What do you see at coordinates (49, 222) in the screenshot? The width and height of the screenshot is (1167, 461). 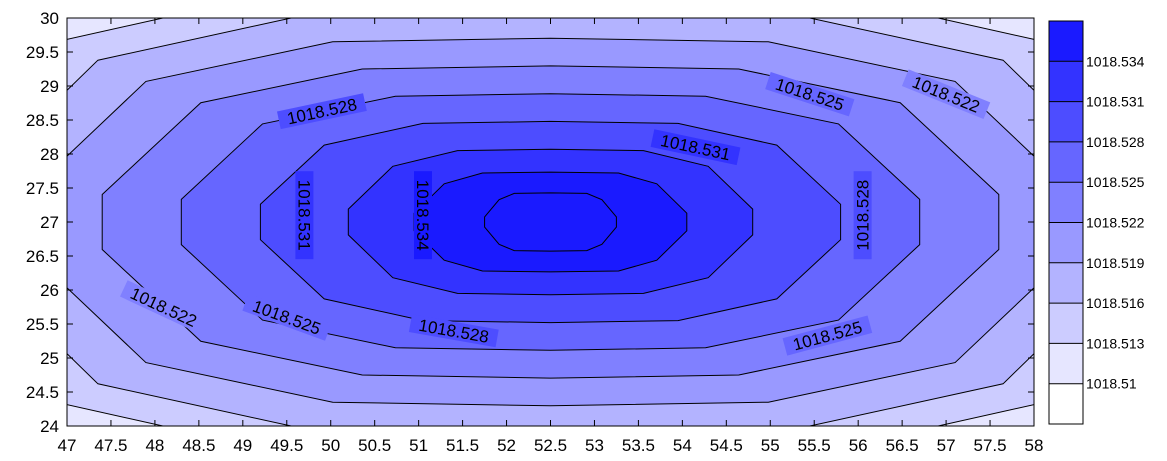 I see `y-tick-label: 27` at bounding box center [49, 222].